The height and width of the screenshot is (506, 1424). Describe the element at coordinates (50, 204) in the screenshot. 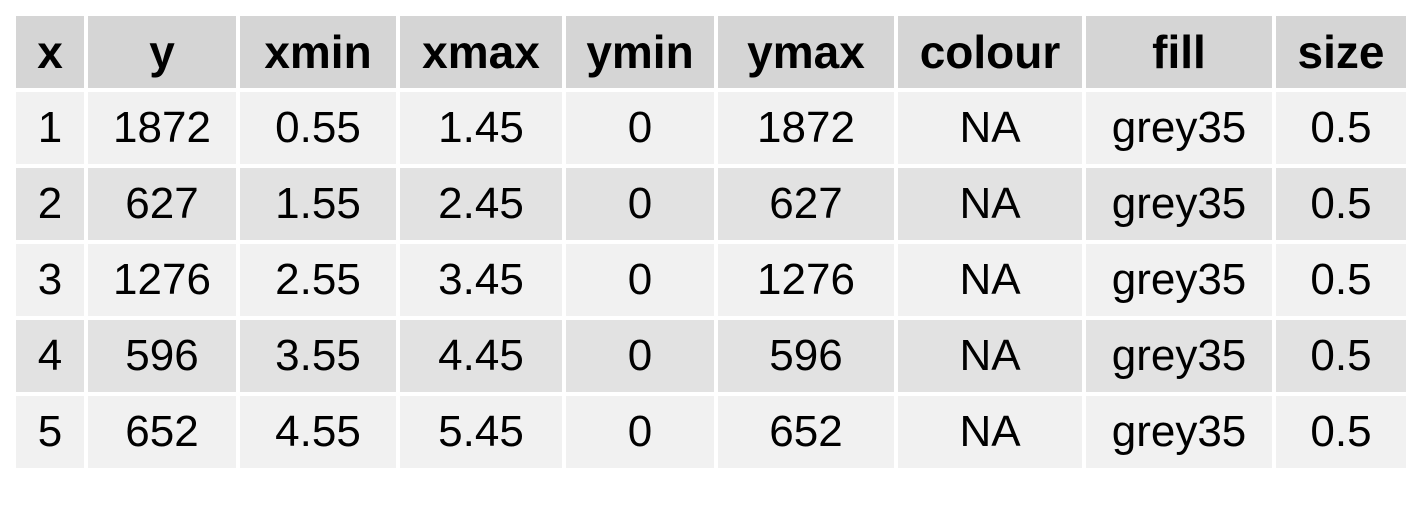

I see `table-cell-x: 2` at that location.